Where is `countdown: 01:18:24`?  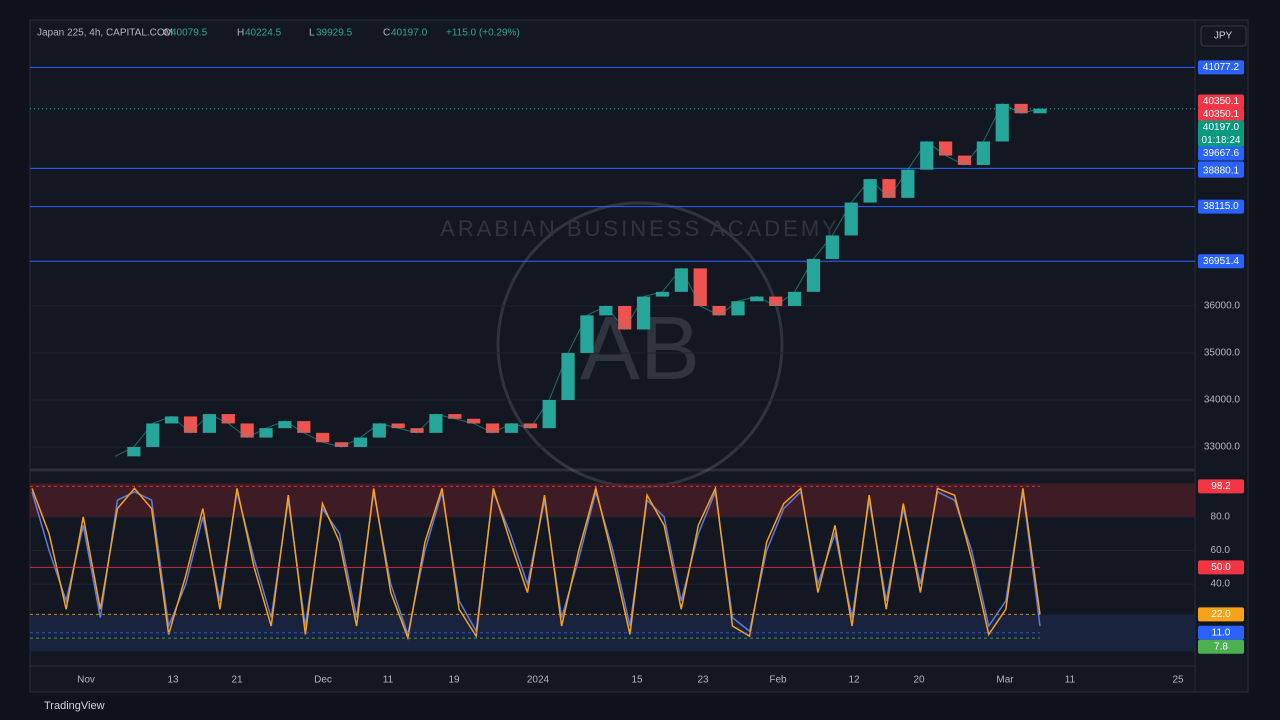
countdown: 01:18:24 is located at coordinates (1221, 140).